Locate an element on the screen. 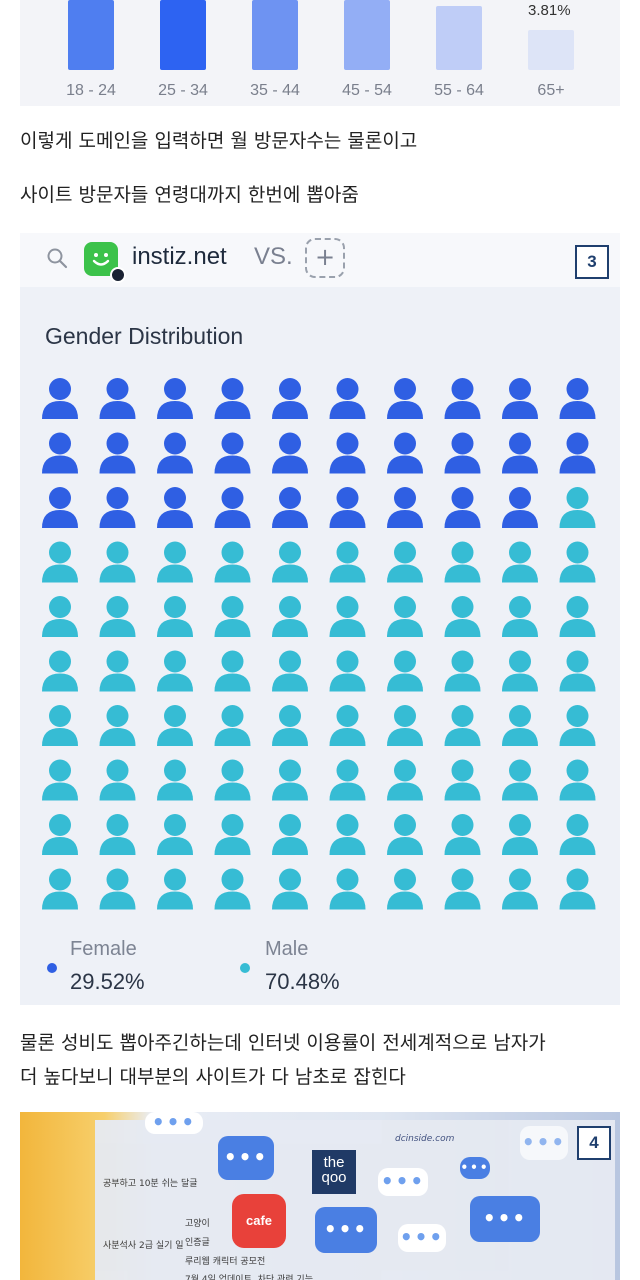  forum-row: 사분석사 2급 실기 일 is located at coordinates (143, 1246).